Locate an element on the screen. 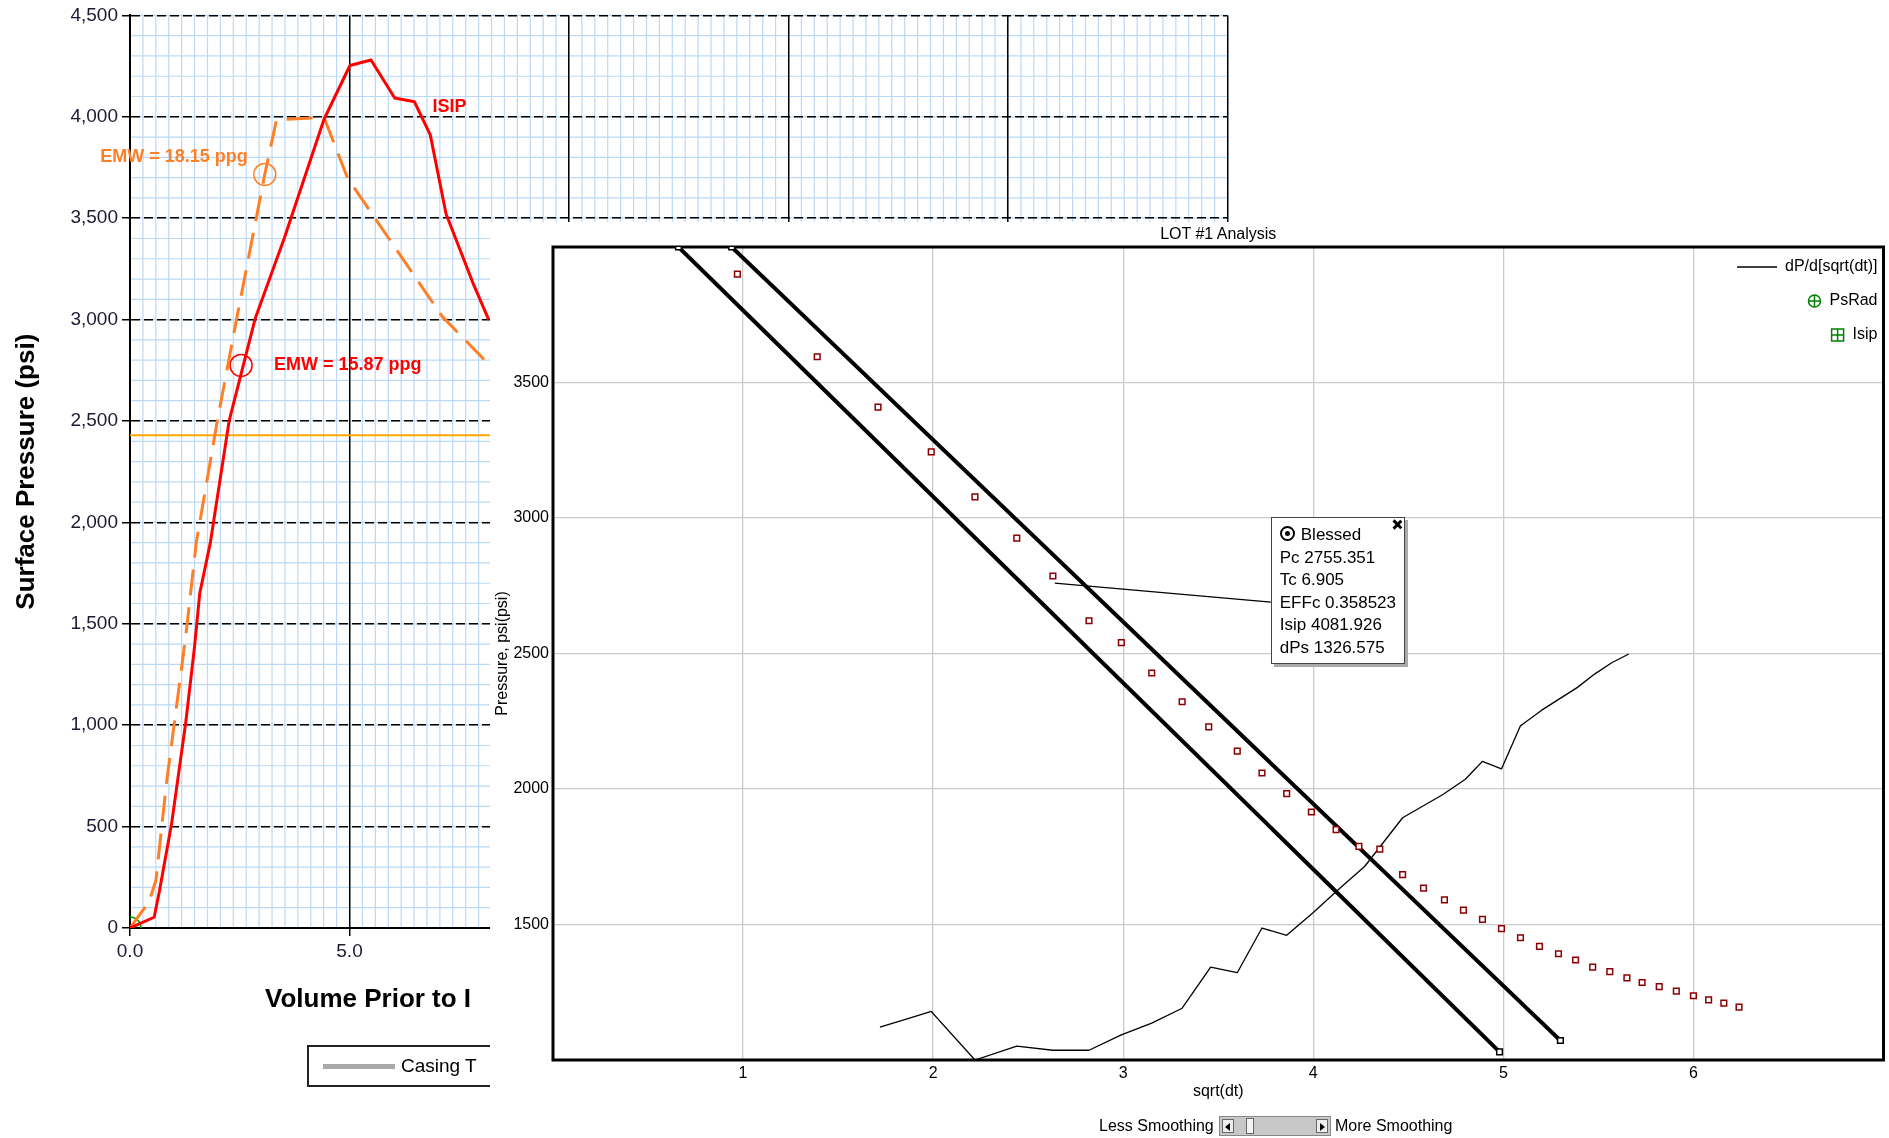 The width and height of the screenshot is (1889, 1138). x-tick-label: 6 is located at coordinates (1693, 1073).